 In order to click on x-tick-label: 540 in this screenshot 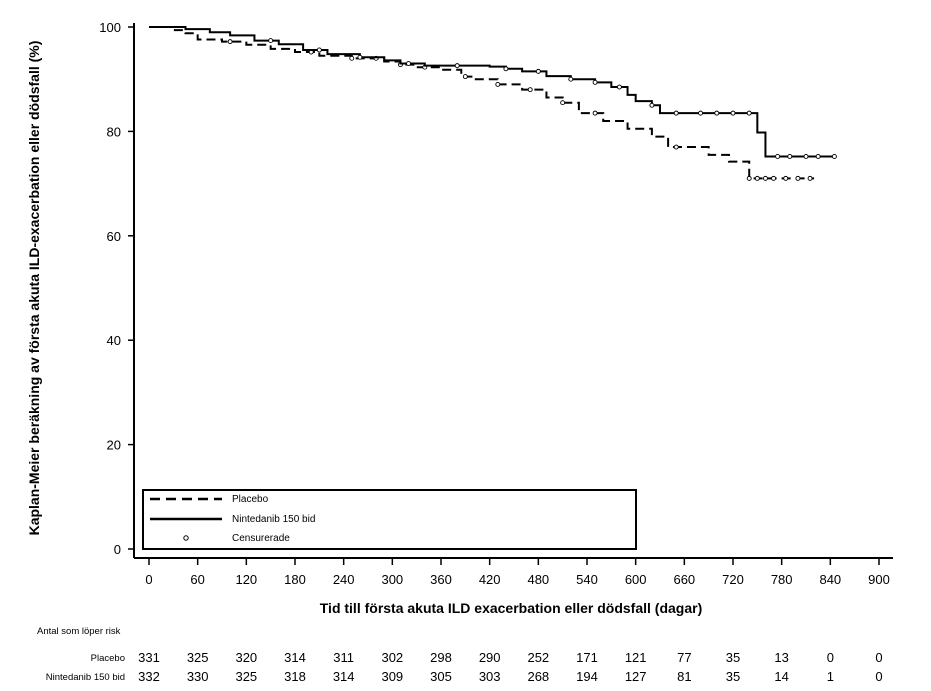, I will do `click(587, 579)`.